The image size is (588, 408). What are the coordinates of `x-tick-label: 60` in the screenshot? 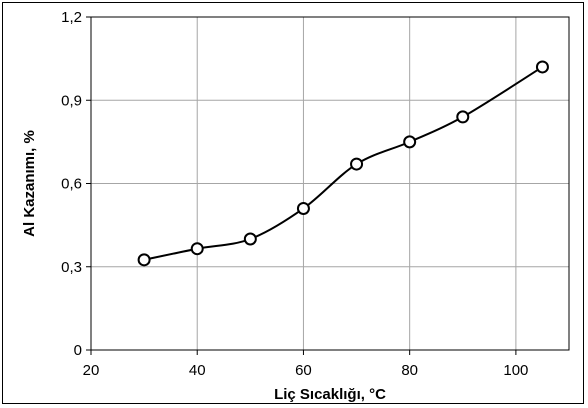 It's located at (303, 370).